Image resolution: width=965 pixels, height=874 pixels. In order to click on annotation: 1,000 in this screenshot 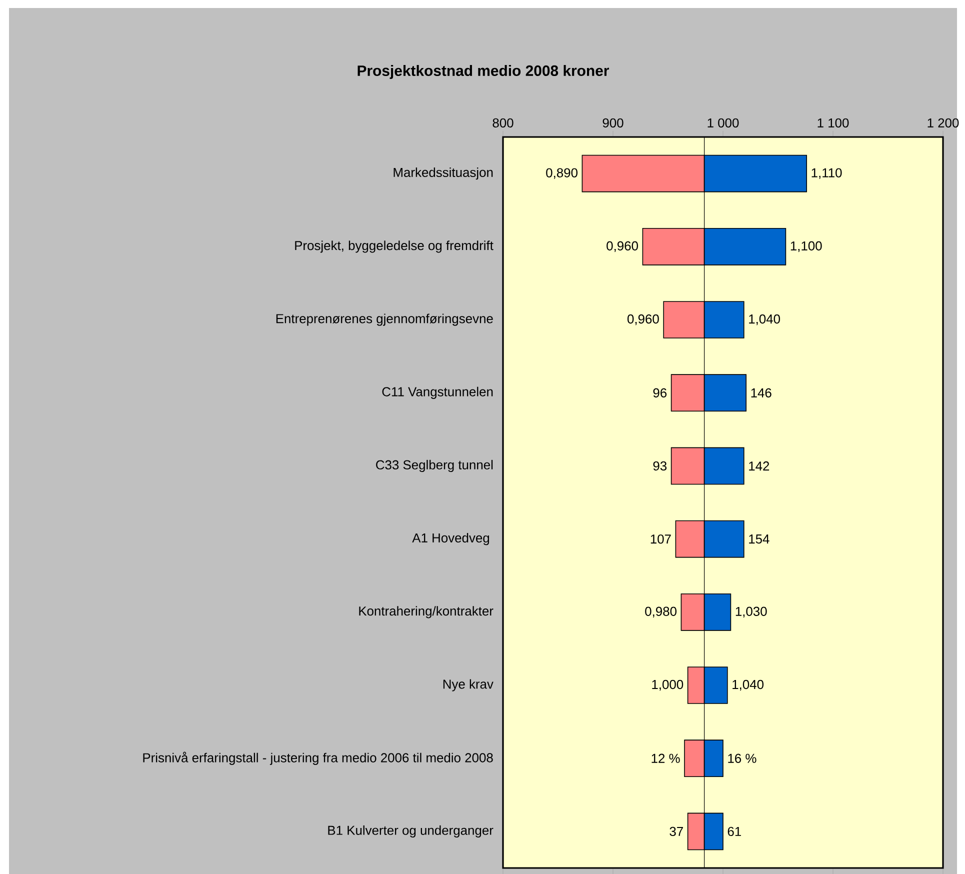, I will do `click(668, 685)`.